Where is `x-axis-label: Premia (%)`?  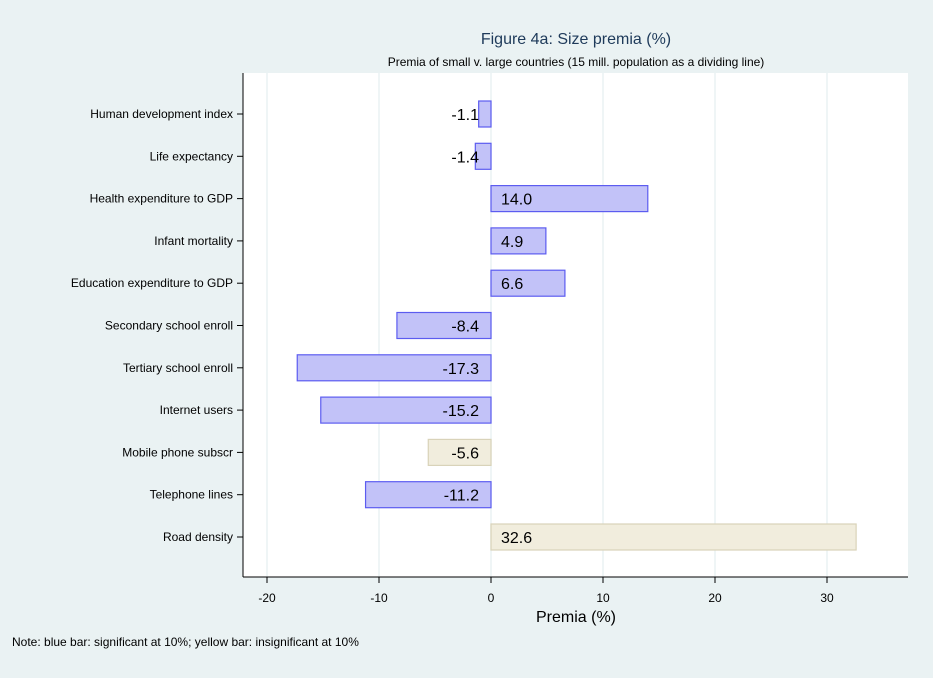
x-axis-label: Premia (%) is located at coordinates (576, 617).